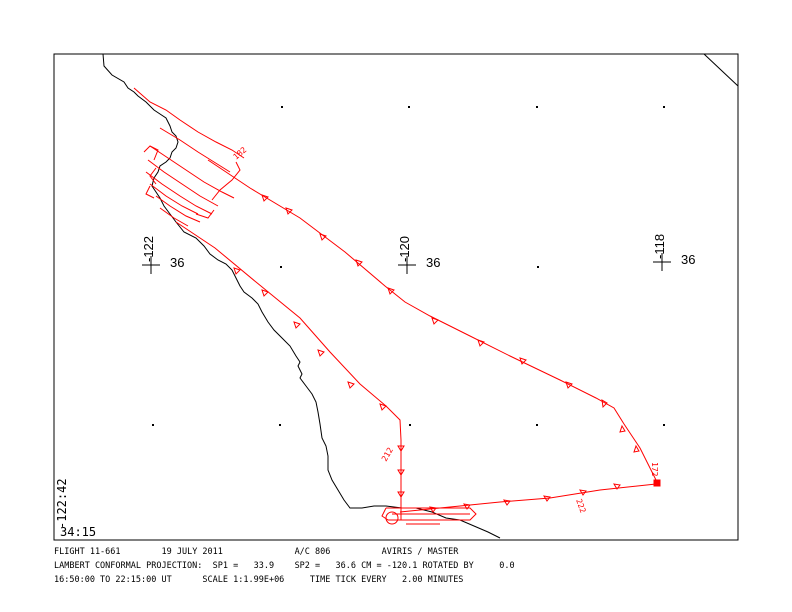  I want to click on time-range: 16:50:00 TO 22:15:00 UT, so click(113, 580).